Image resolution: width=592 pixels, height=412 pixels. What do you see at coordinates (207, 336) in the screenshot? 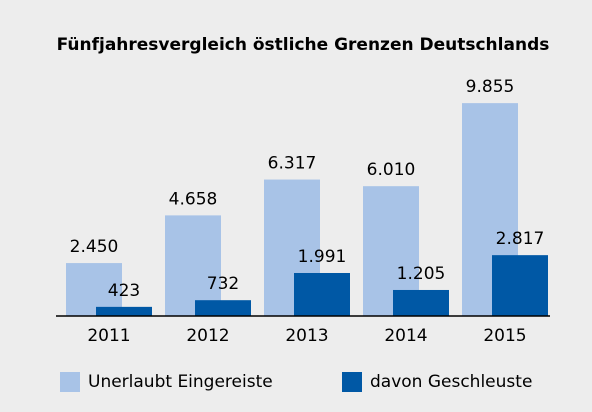
I see `x-tick-label: 2012` at bounding box center [207, 336].